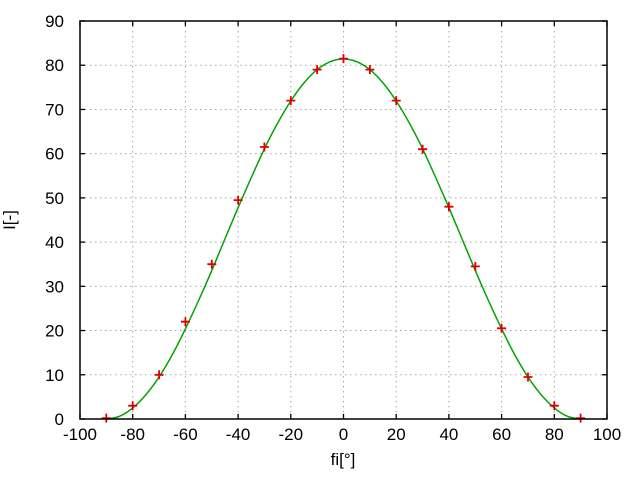  What do you see at coordinates (343, 434) in the screenshot?
I see `x-tick-label: 0` at bounding box center [343, 434].